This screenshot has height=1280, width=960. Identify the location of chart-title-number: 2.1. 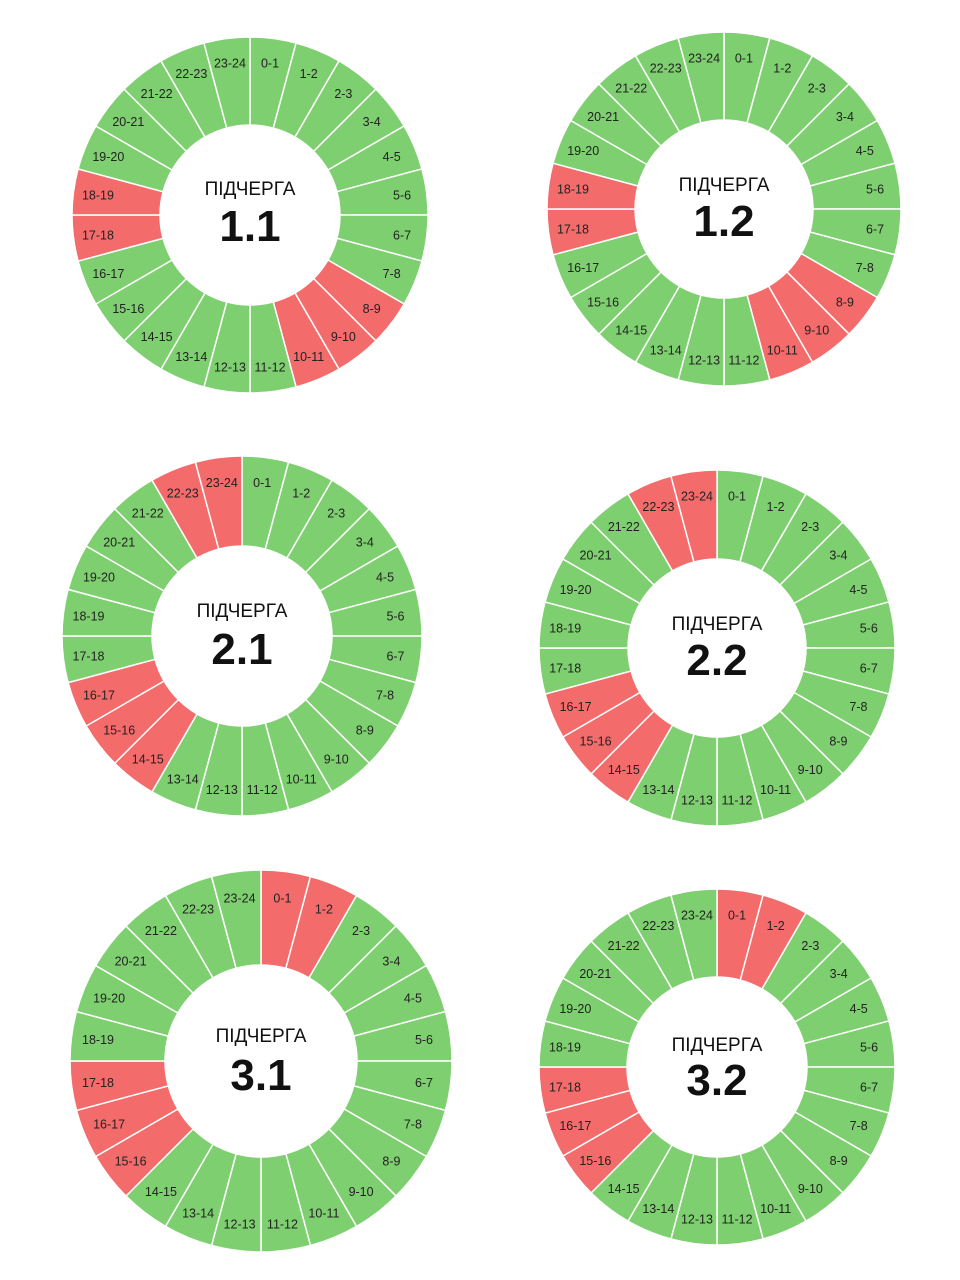
(241, 649).